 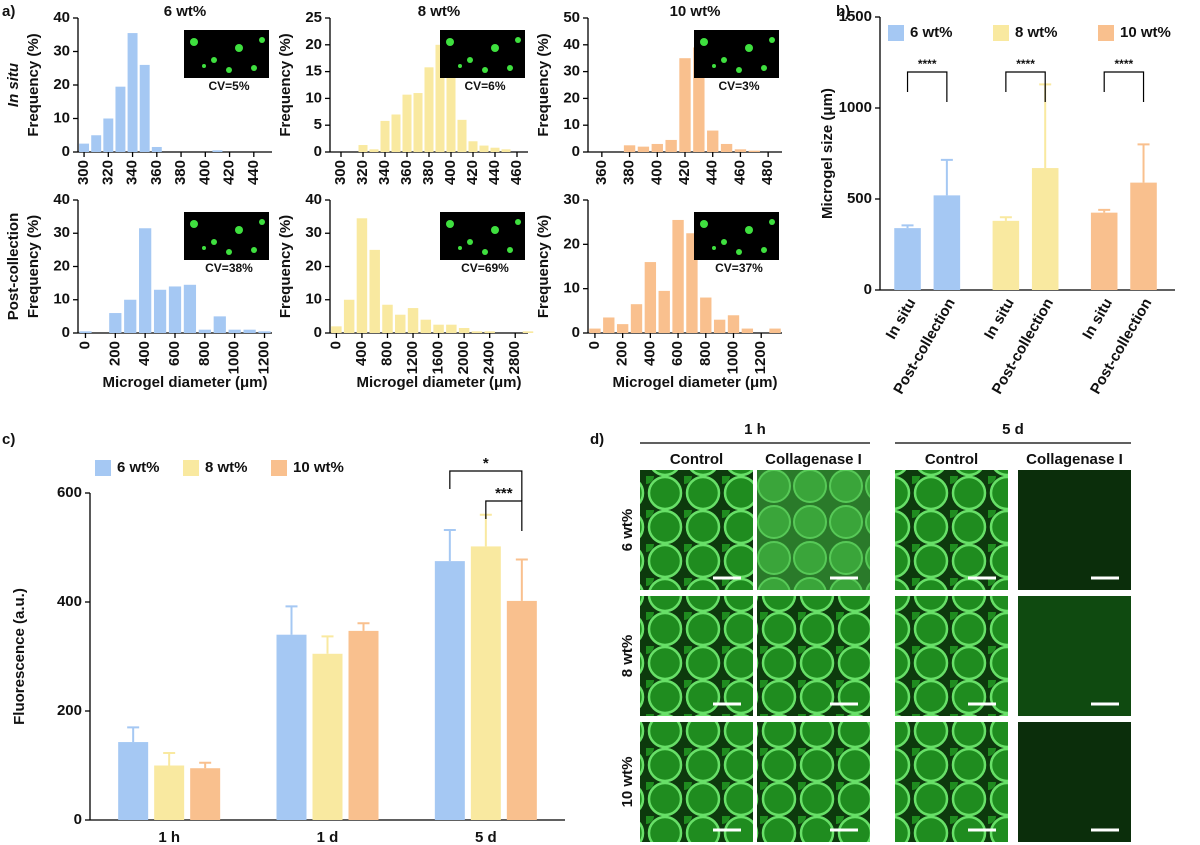 I want to click on x-tick-label: 800, so click(x=204, y=353).